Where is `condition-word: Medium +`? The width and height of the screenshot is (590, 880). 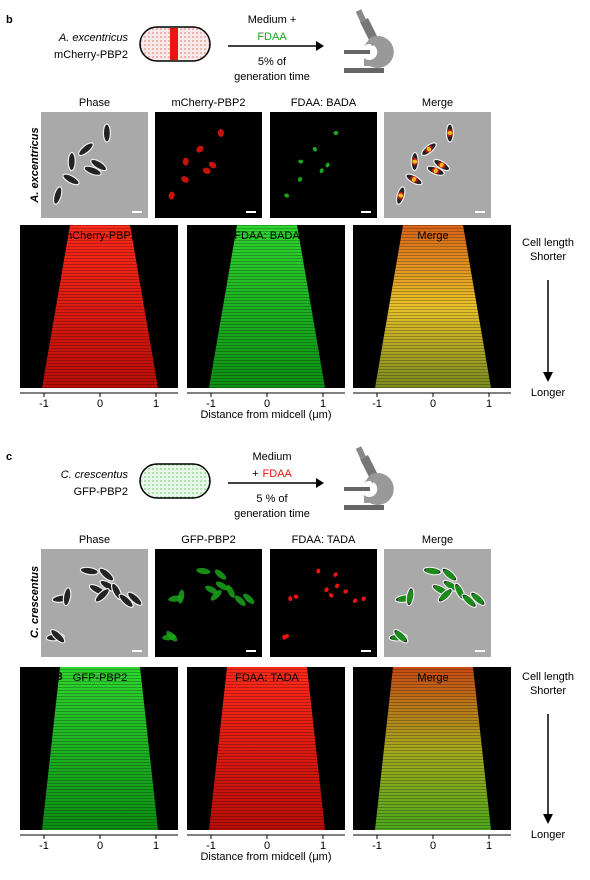 condition-word: Medium + is located at coordinates (272, 20).